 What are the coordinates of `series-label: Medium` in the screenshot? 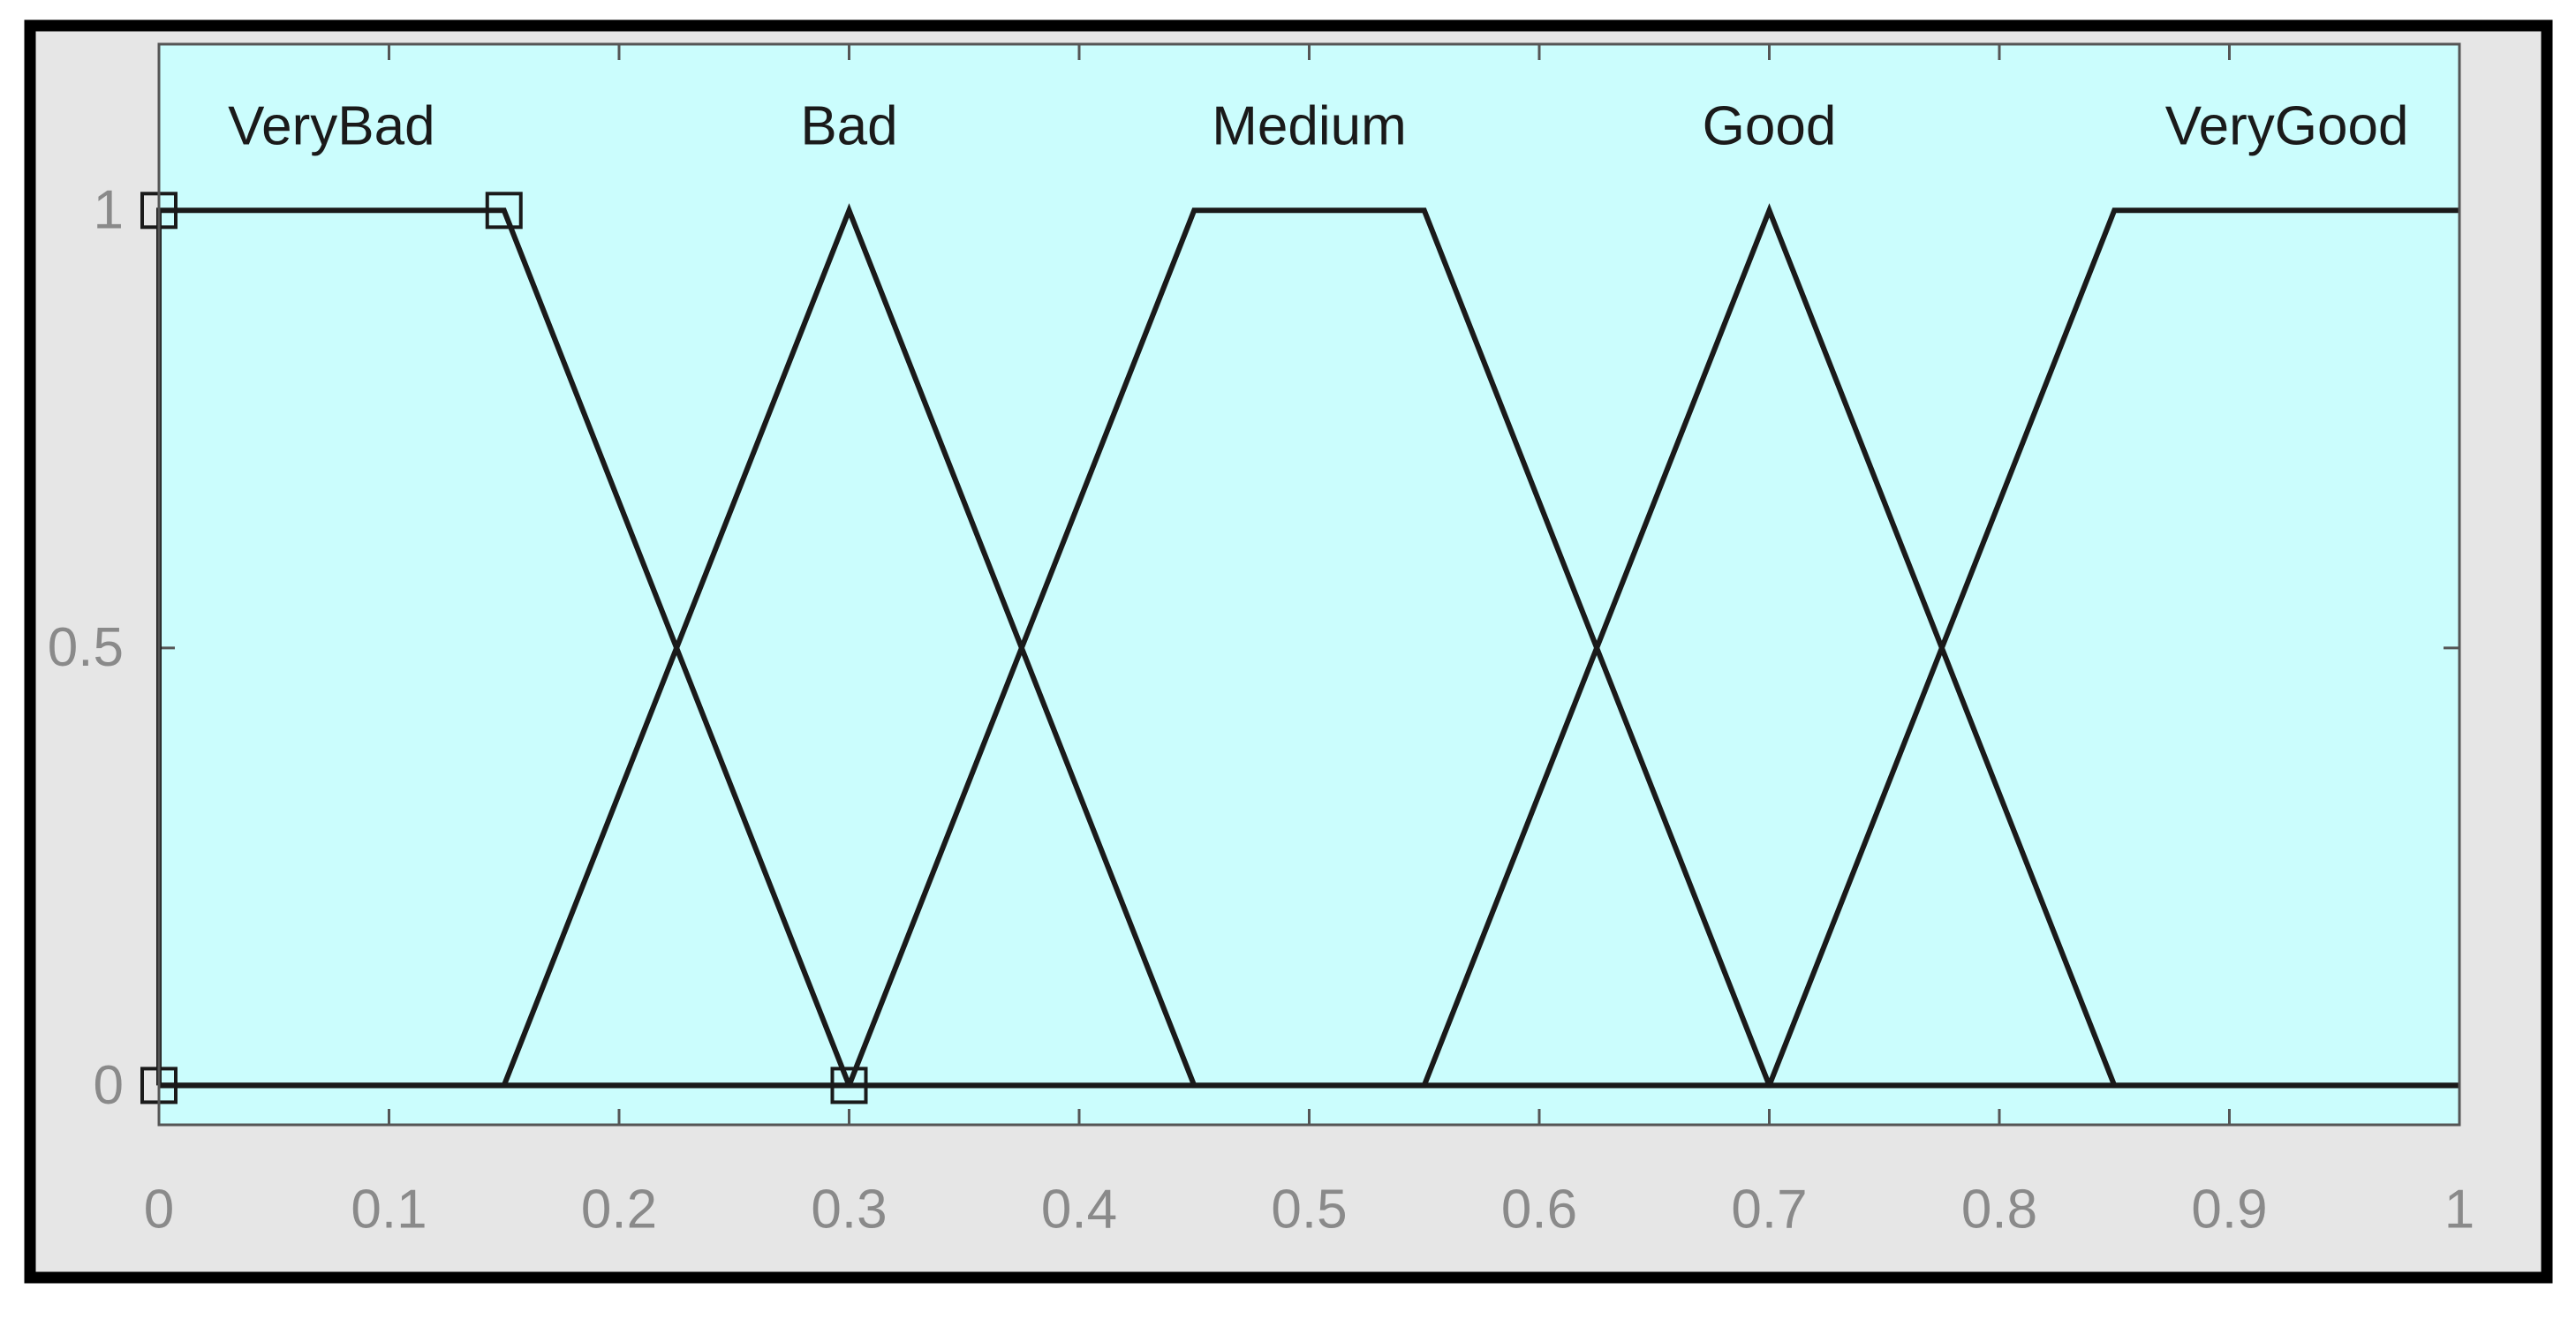 It's located at (1309, 125).